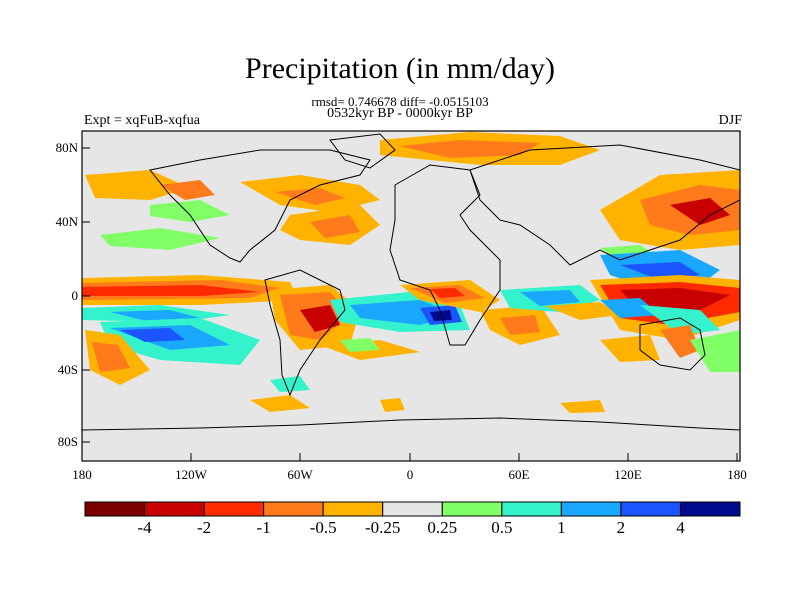 This screenshot has height=600, width=800. Describe the element at coordinates (75, 295) in the screenshot. I see `y-tick-label: 0` at that location.